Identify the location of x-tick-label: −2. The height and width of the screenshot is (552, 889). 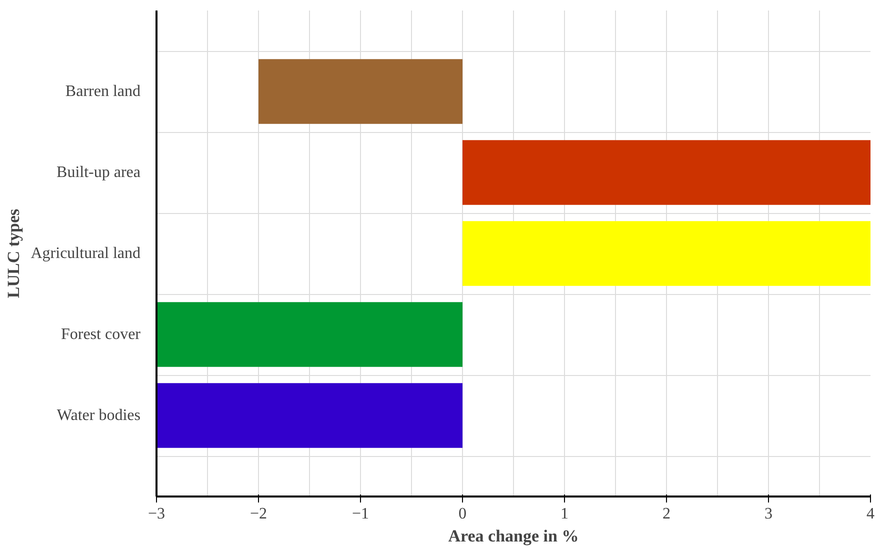
(259, 514).